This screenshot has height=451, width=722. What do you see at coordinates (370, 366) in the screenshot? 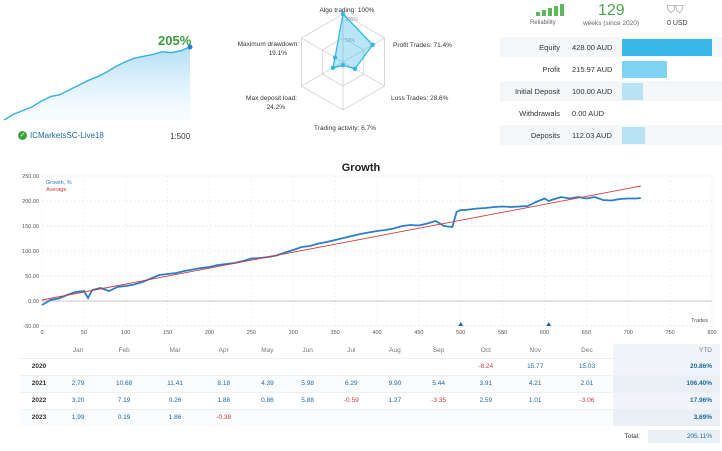
I see `table-row: 2020 -8.24 15.77 15.03 20.86%` at bounding box center [370, 366].